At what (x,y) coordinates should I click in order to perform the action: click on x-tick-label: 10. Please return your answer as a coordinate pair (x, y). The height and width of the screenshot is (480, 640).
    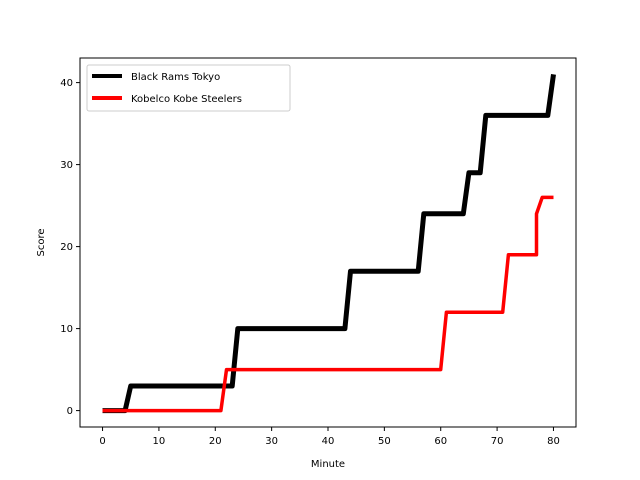
    Looking at the image, I should click on (159, 441).